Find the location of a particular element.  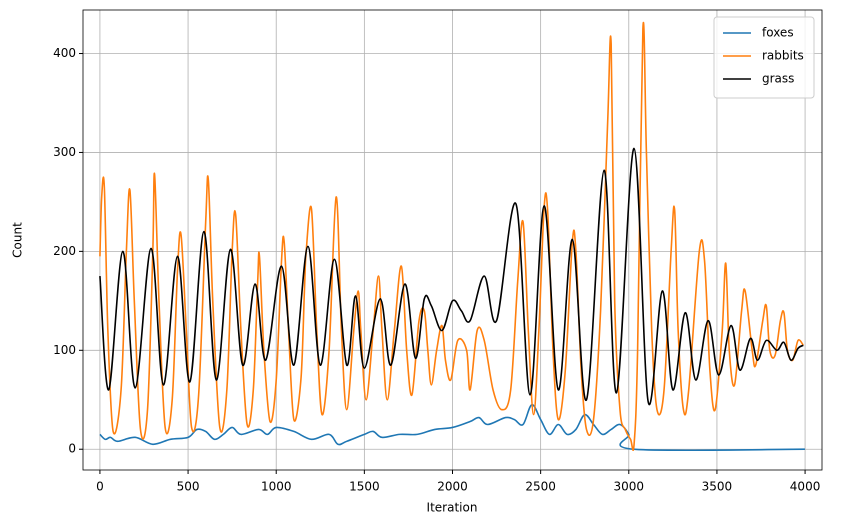

legend-label: rabbits is located at coordinates (783, 56).